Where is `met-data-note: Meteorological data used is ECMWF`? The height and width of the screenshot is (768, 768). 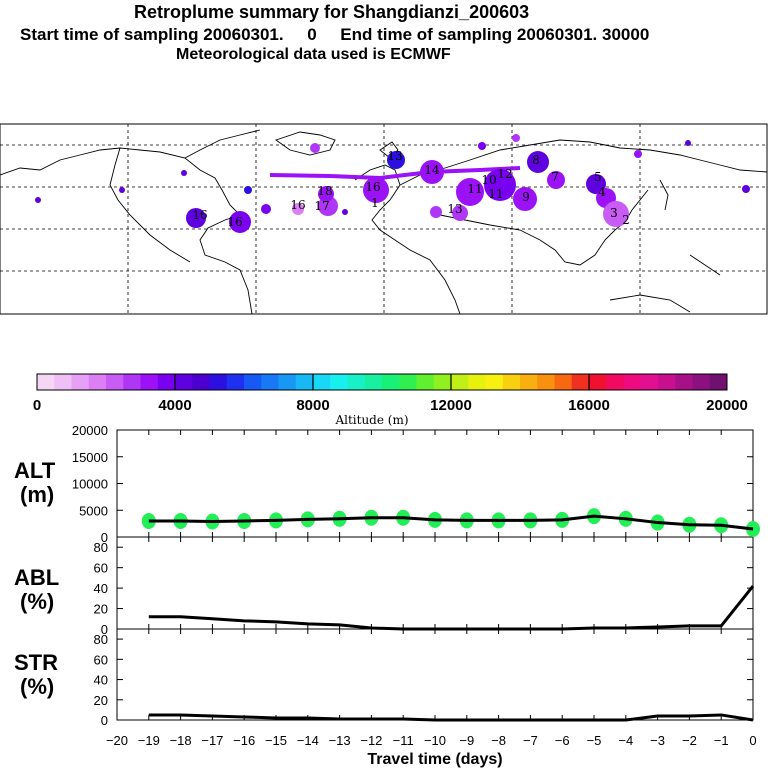
met-data-note: Meteorological data used is ECMWF is located at coordinates (313, 54).